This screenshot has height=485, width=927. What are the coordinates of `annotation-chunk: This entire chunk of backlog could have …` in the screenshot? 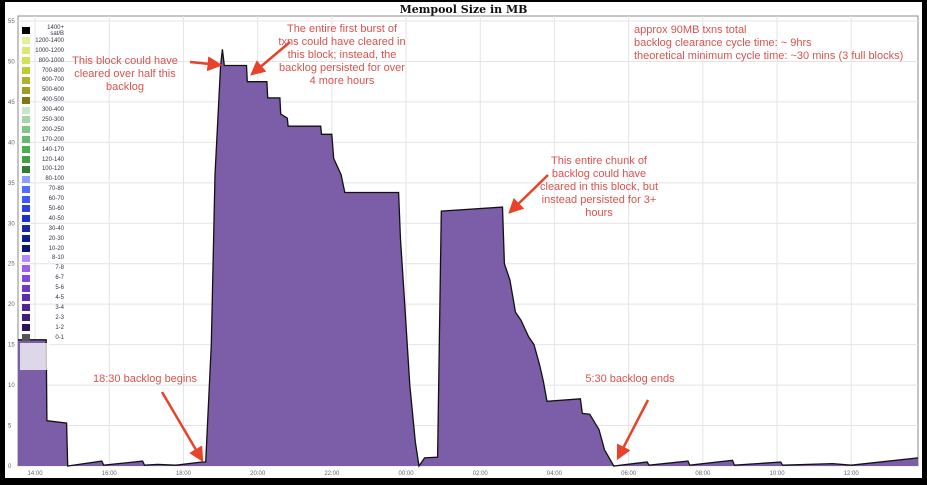 It's located at (599, 187).